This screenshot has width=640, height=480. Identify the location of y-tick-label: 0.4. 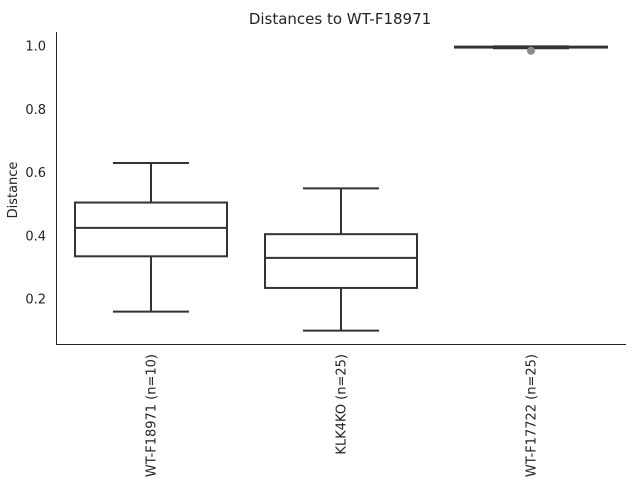
(35, 236).